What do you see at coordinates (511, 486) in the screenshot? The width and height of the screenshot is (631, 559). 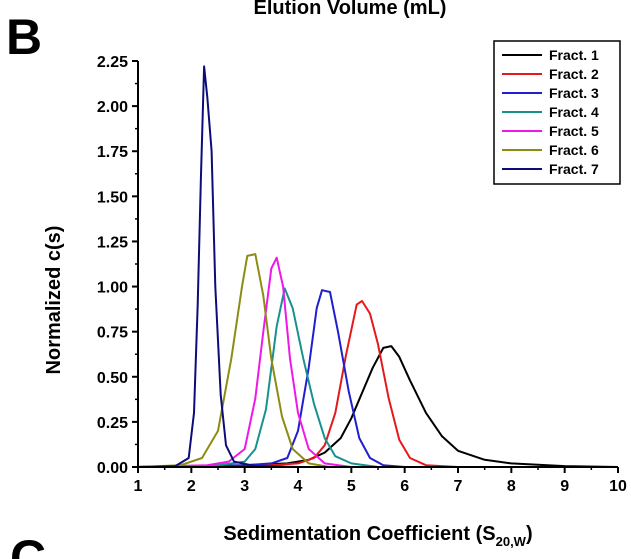 I see `x-tick-label: 8` at bounding box center [511, 486].